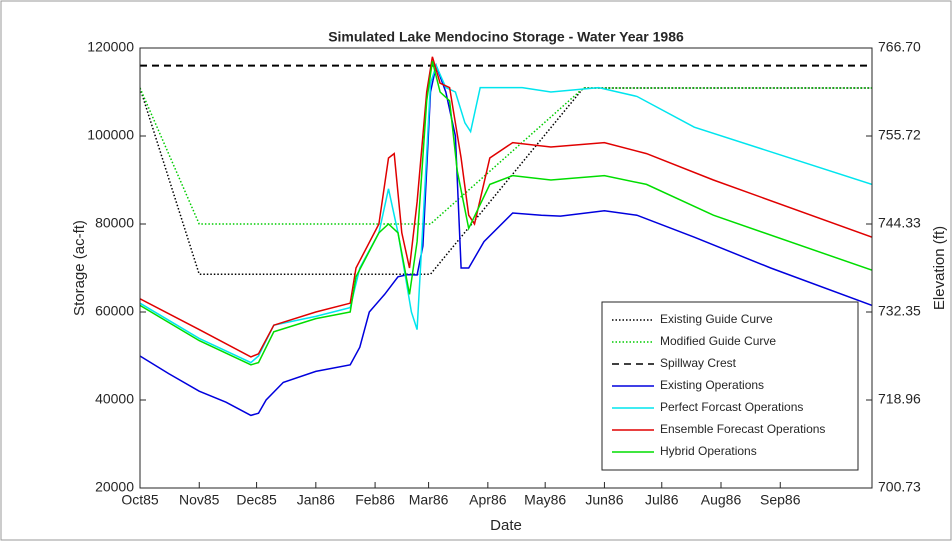  What do you see at coordinates (79, 268) in the screenshot?
I see `y-axis-label: Storage (ac-ft)` at bounding box center [79, 268].